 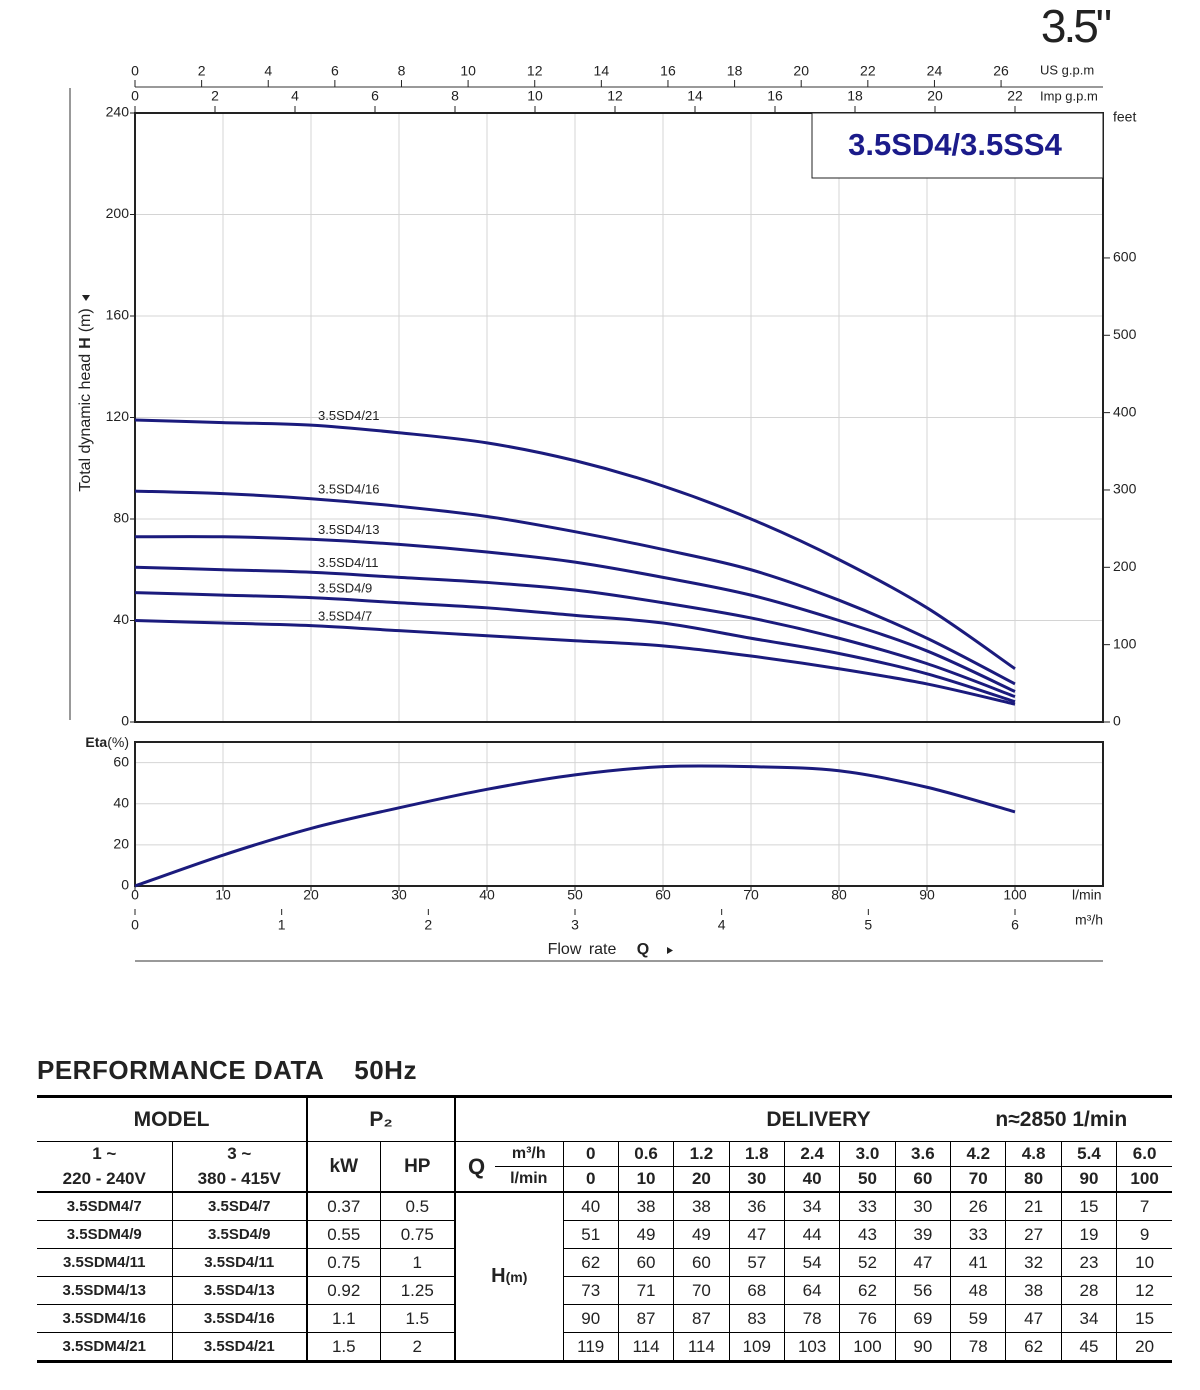 What do you see at coordinates (1089, 1179) in the screenshot?
I see `flow-lmin: 90` at bounding box center [1089, 1179].